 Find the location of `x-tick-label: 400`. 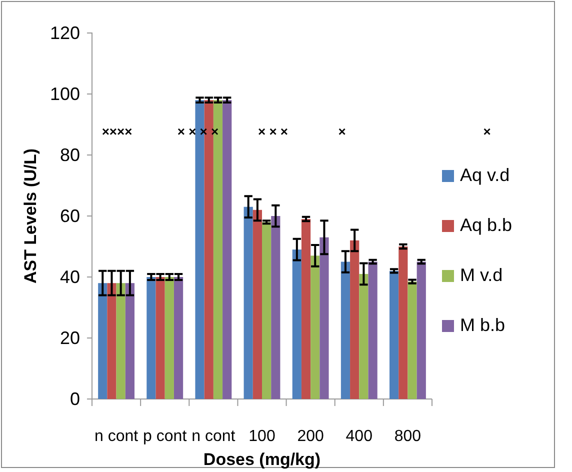

x-tick-label: 400 is located at coordinates (359, 436).